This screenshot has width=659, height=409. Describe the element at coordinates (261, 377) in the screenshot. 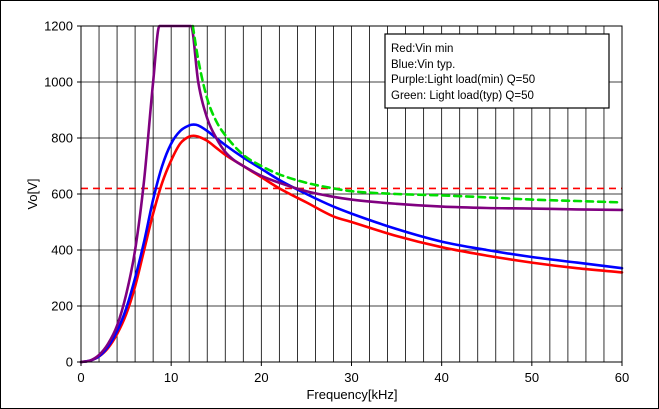

I see `x-tick-label: 20` at that location.